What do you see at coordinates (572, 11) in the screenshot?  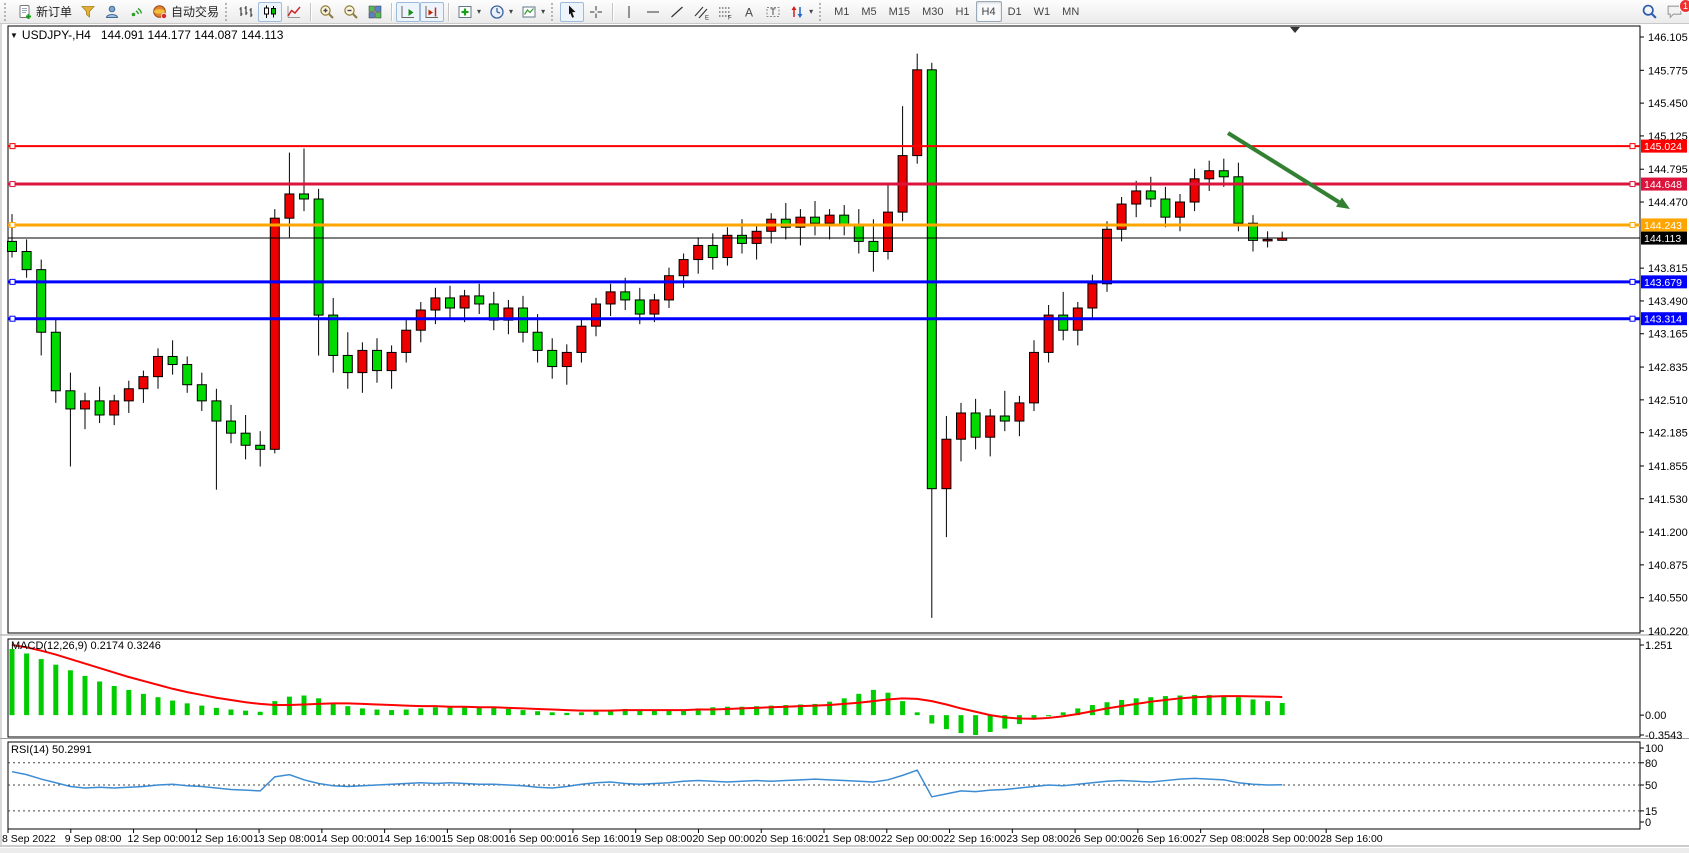 I see `cursor-tool-button` at bounding box center [572, 11].